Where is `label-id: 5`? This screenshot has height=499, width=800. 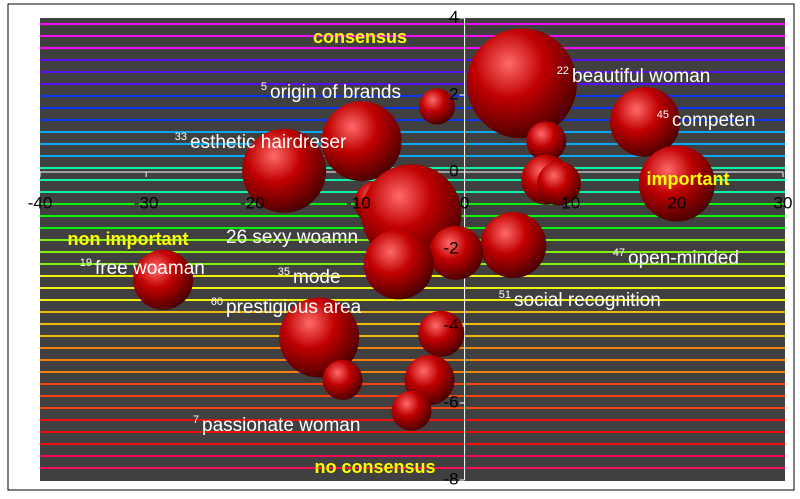
label-id: 5 is located at coordinates (264, 87).